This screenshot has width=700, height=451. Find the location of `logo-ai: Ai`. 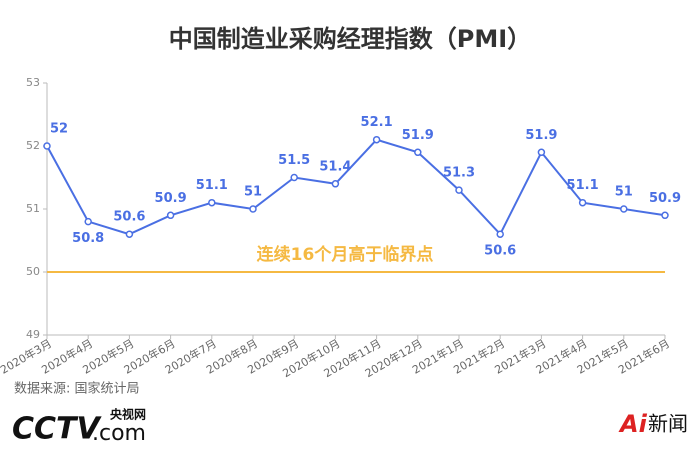

logo-ai: Ai is located at coordinates (633, 424).